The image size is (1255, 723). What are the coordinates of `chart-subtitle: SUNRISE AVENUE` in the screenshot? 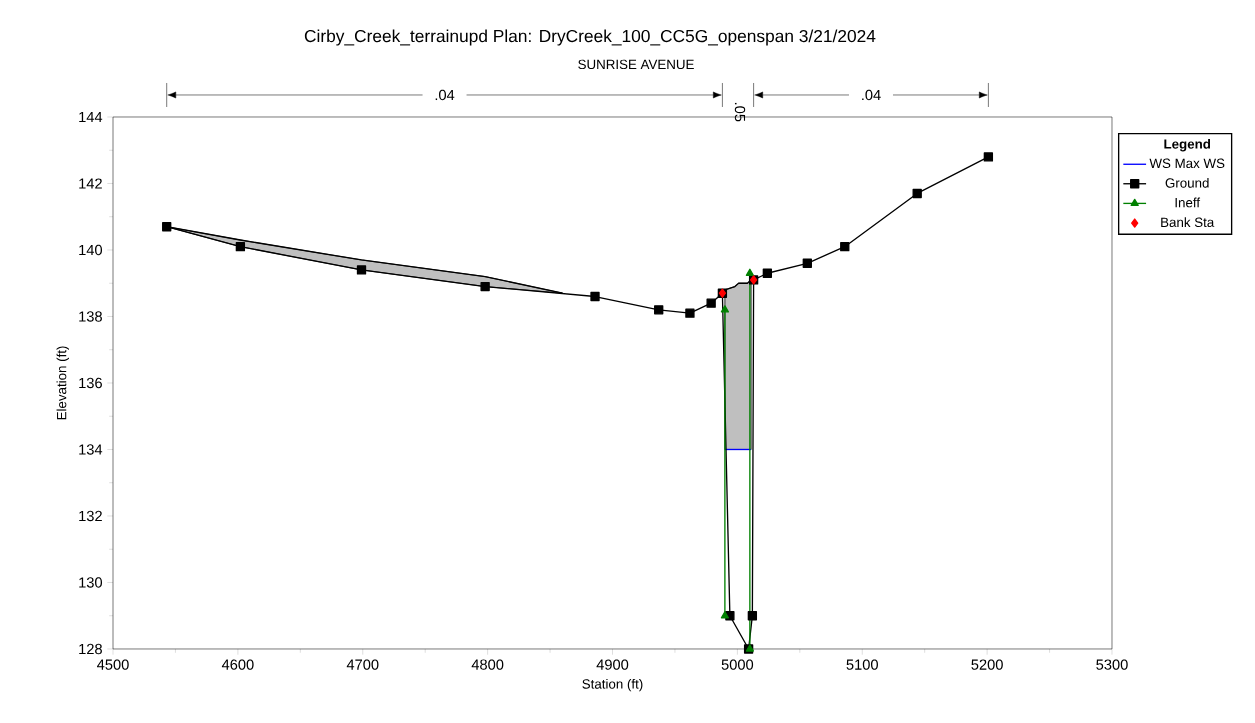 It's located at (636, 64).